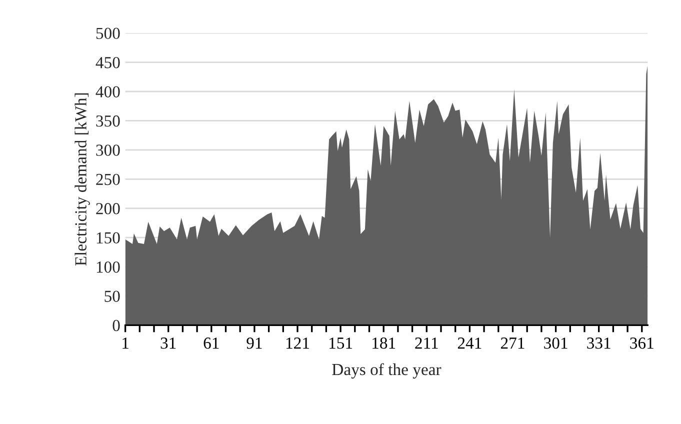 This screenshot has height=424, width=681. I want to click on y-tick-label: 150, so click(108, 238).